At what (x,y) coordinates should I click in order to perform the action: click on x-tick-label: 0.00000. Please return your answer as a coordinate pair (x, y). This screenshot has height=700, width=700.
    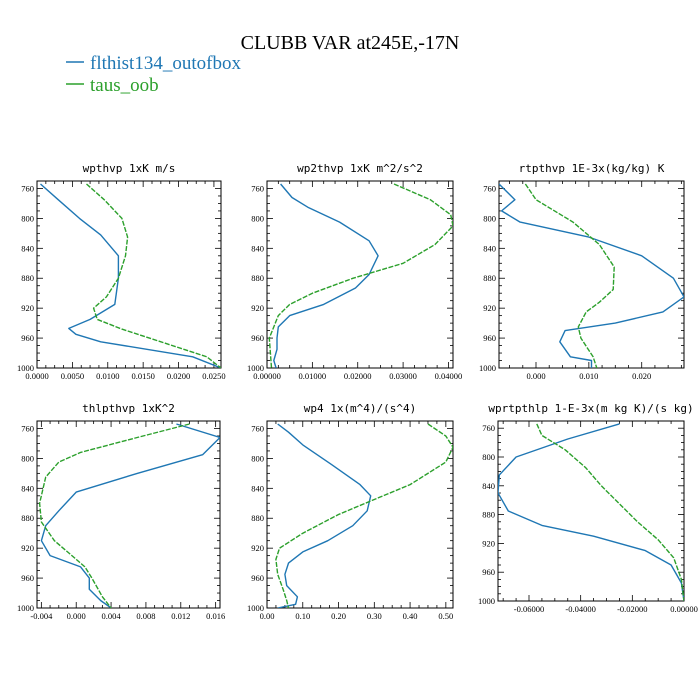
    Looking at the image, I should click on (267, 376).